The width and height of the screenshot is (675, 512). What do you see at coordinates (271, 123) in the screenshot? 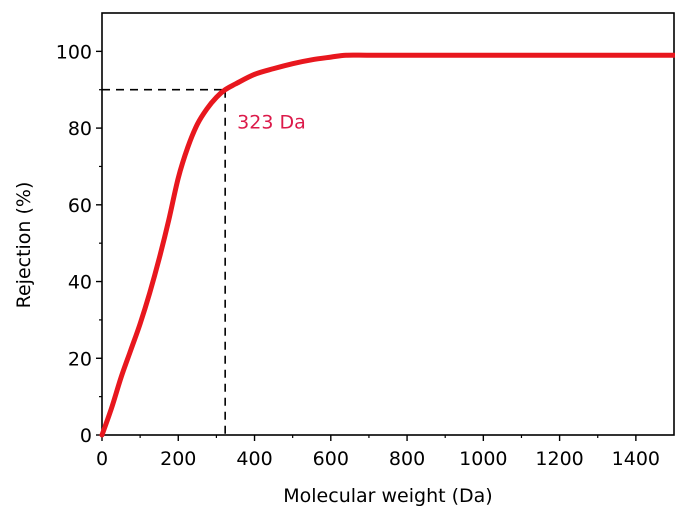
I see `threshold-annotation: 323 Da` at bounding box center [271, 123].